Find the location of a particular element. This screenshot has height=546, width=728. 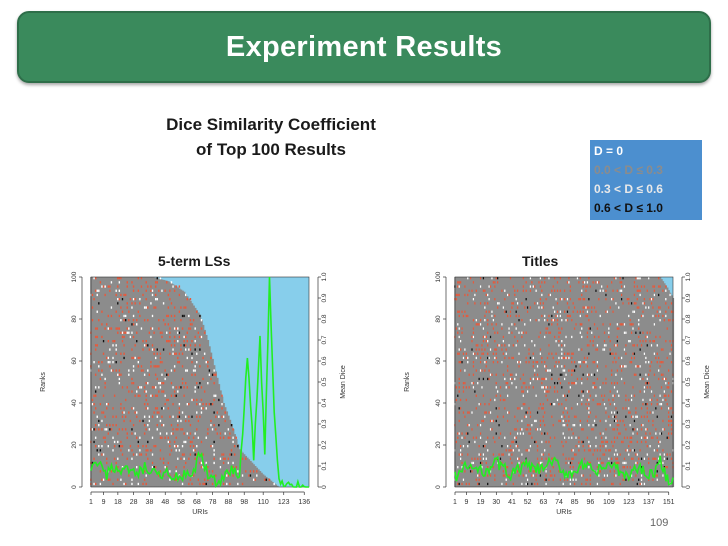

legend-item-zero: D = 0 is located at coordinates (609, 151).